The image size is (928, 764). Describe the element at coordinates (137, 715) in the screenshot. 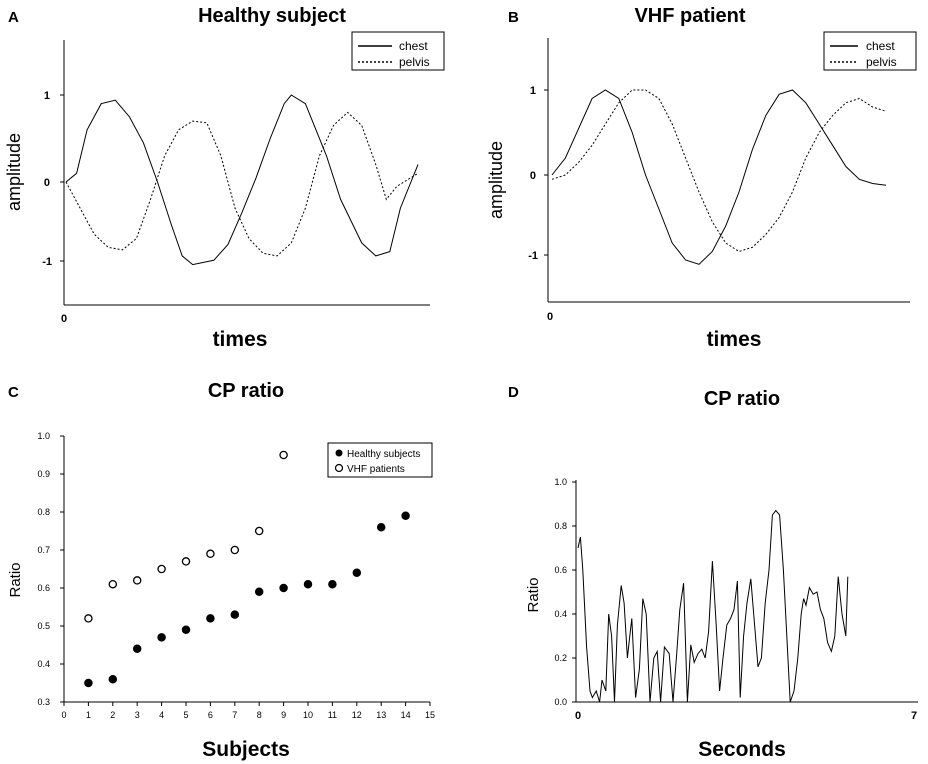

I see `chart-c-xtick-label: 3` at that location.